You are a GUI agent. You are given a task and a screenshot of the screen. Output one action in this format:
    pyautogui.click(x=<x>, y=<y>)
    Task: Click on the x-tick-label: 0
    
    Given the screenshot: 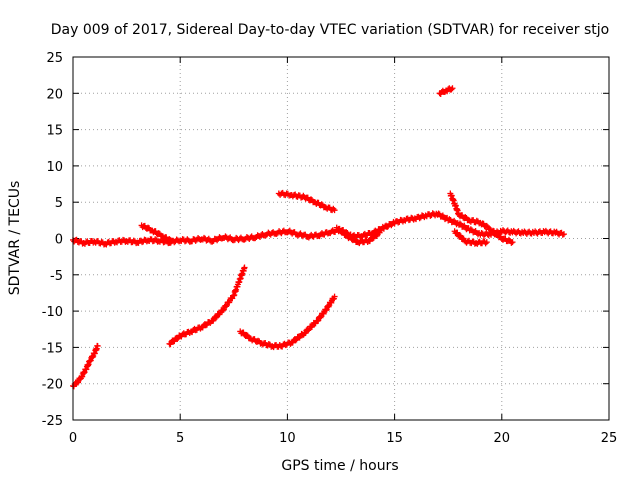 What is the action you would take?
    pyautogui.click(x=73, y=438)
    